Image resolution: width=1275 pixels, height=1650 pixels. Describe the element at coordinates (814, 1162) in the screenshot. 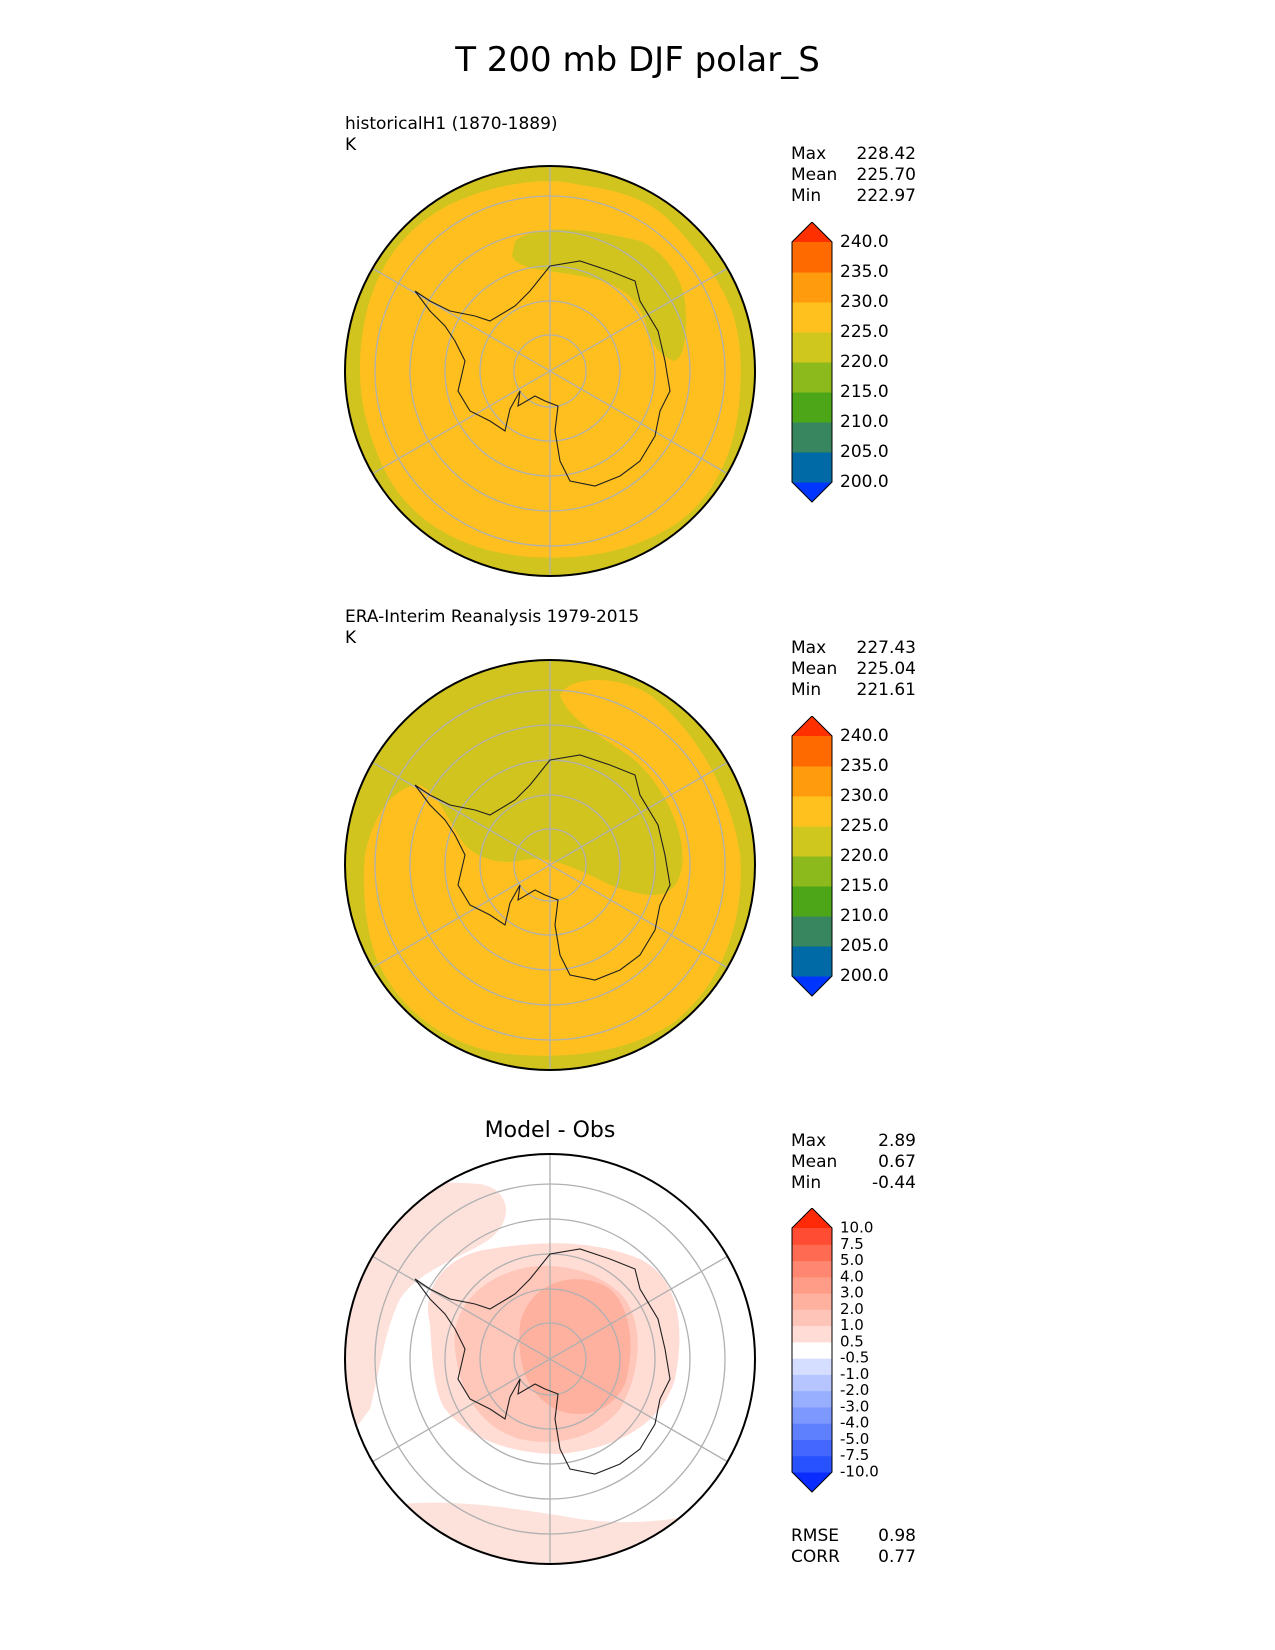

I see `stat-name: Mean` at that location.